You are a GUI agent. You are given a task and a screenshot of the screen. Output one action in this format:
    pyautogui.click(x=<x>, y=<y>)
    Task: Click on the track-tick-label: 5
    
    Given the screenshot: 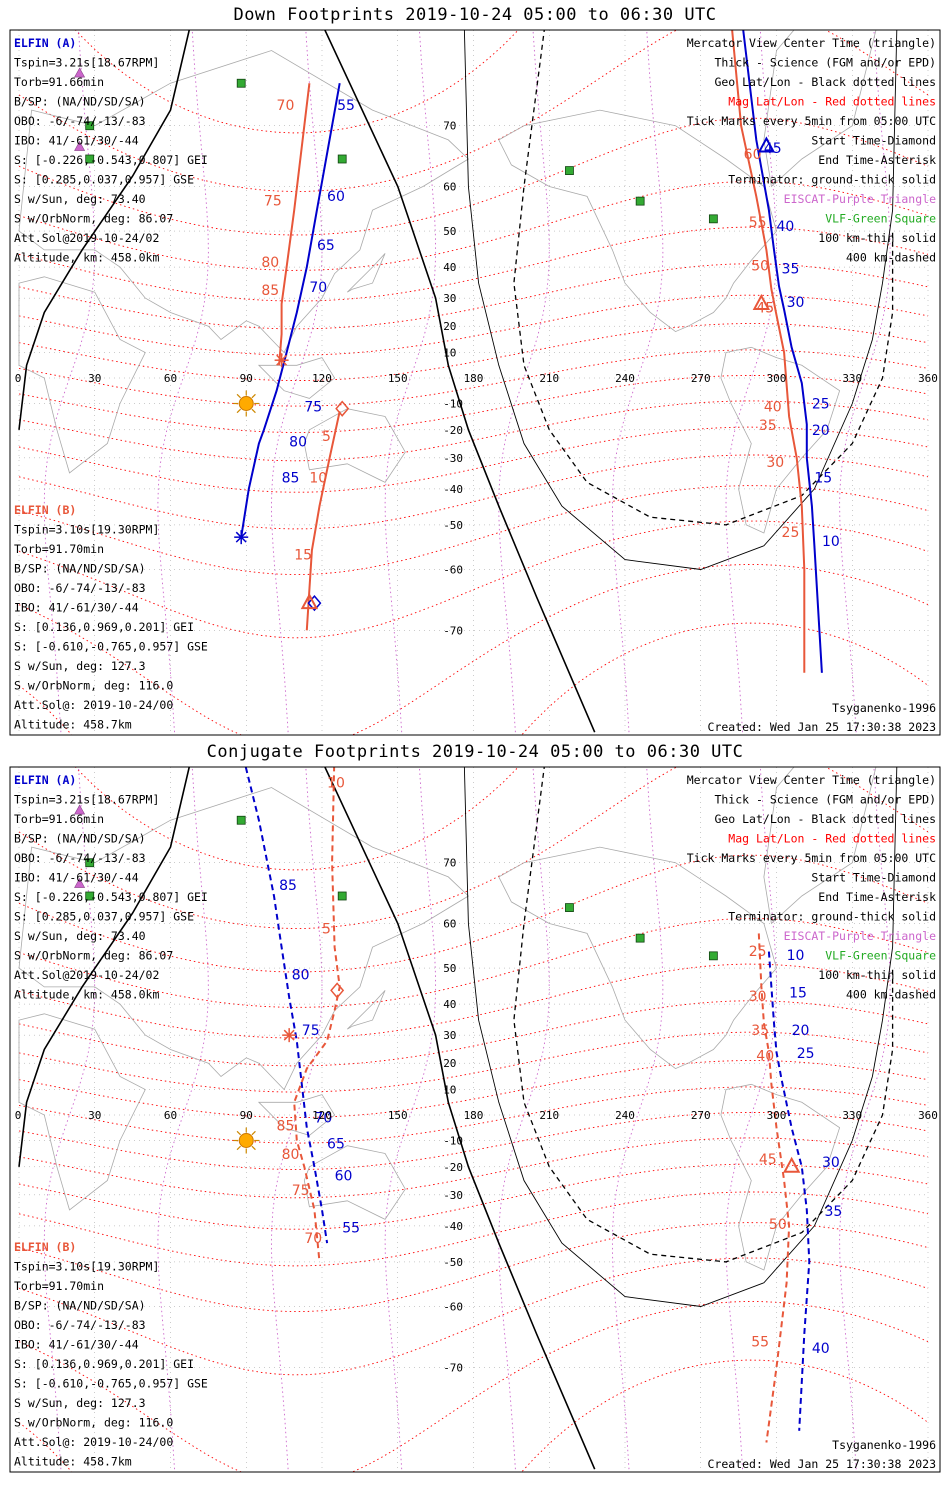 What is the action you would take?
    pyautogui.click(x=326, y=929)
    